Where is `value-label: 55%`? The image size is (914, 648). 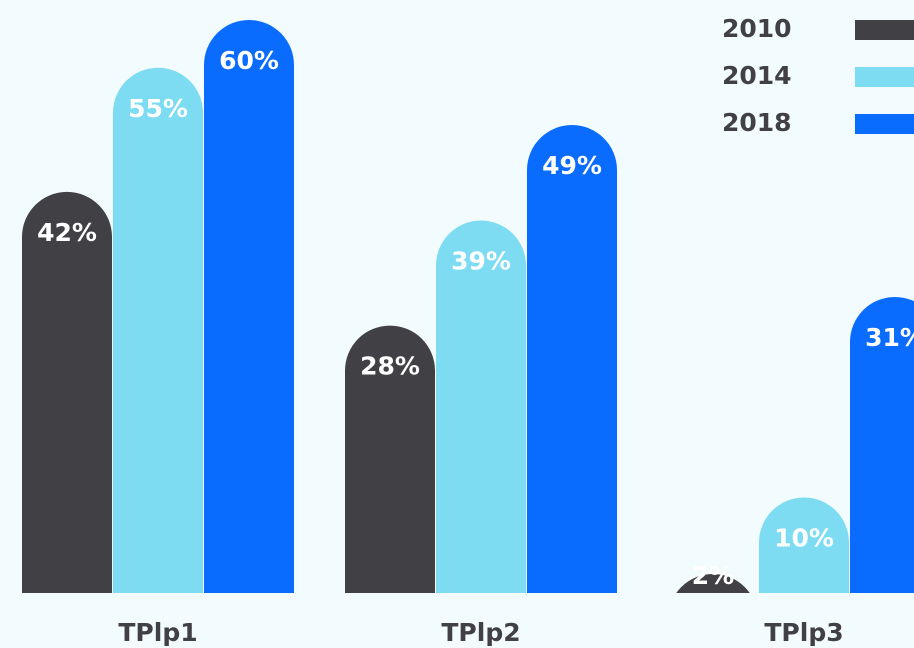 value-label: 55% is located at coordinates (158, 108).